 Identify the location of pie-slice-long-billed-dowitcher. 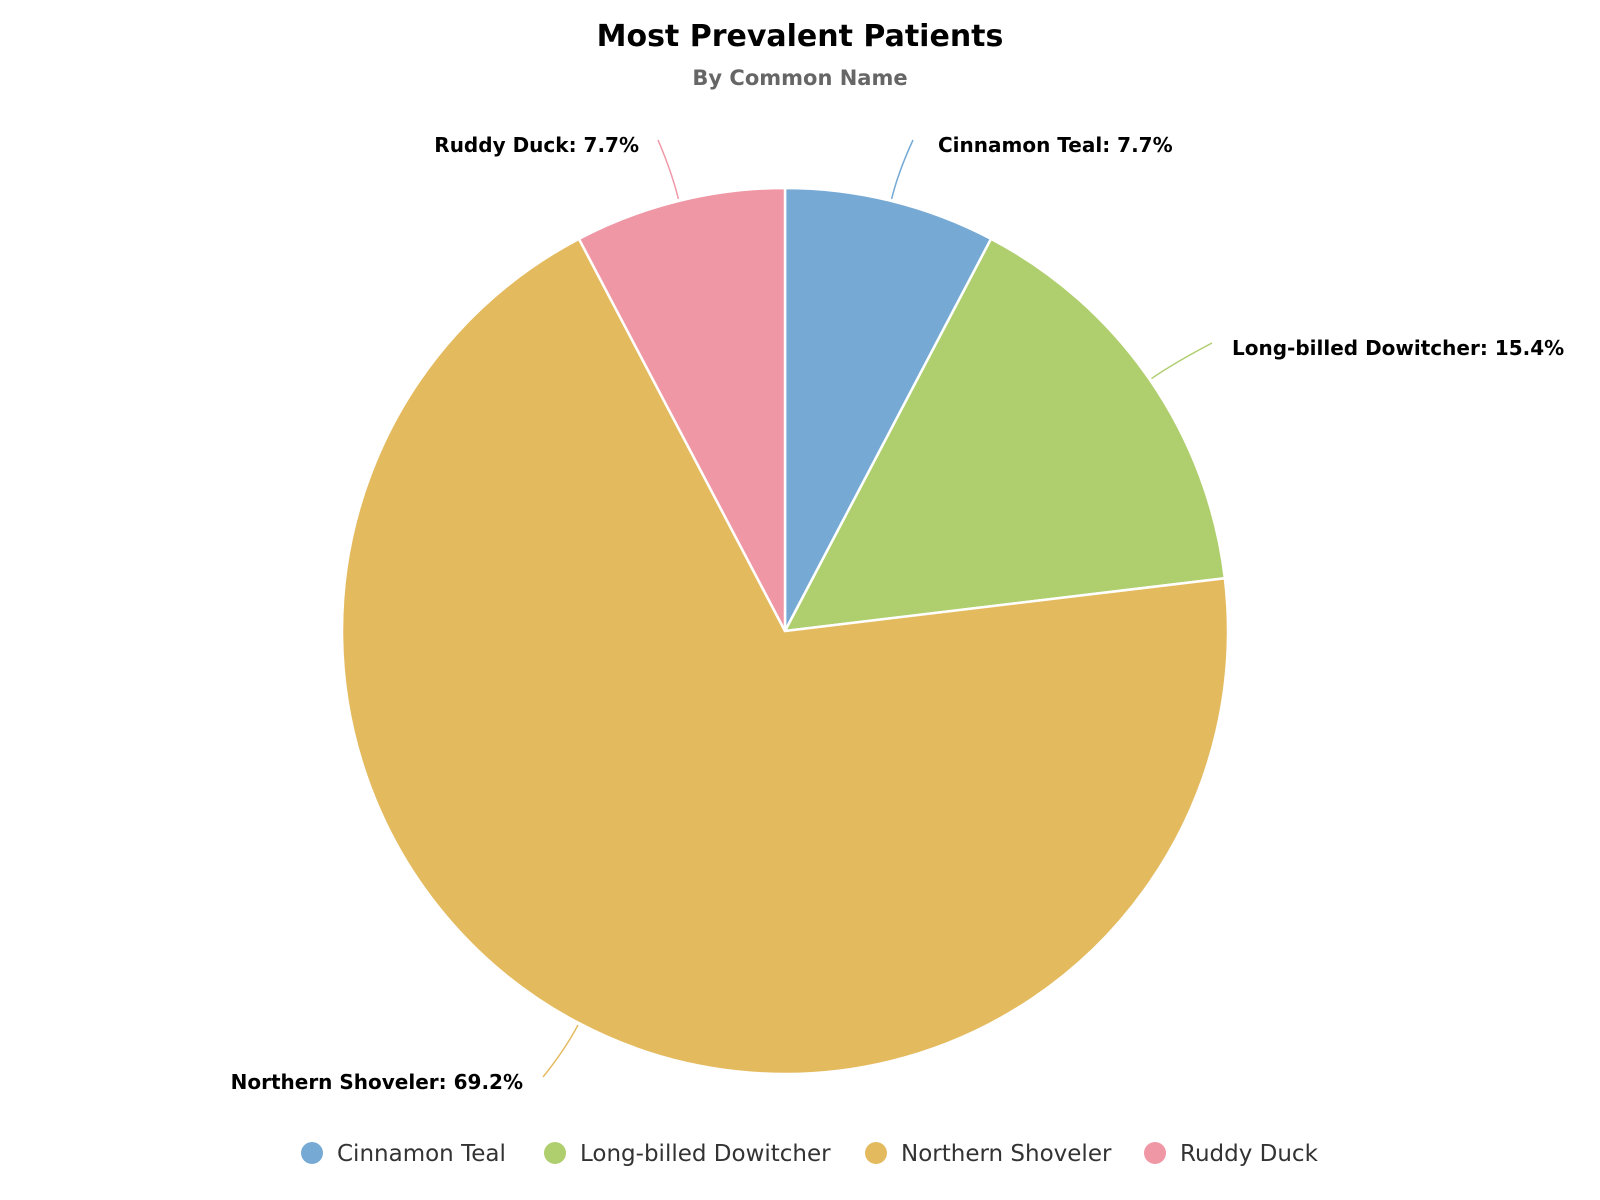
(1005, 435).